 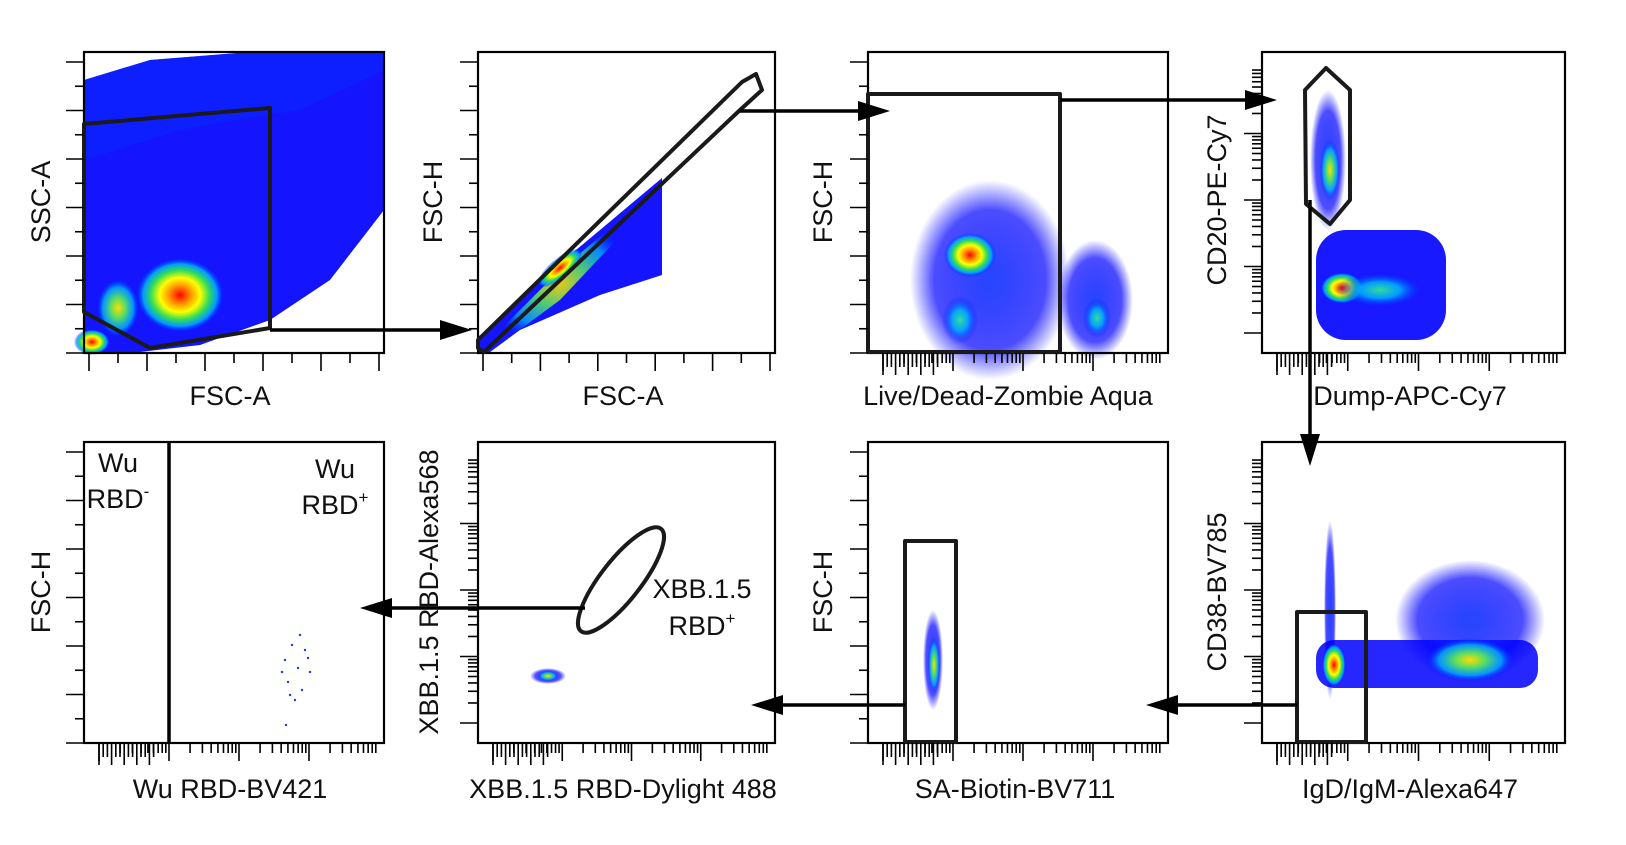 What do you see at coordinates (1168, 100) in the screenshot?
I see `arrow-panel3-to-panel4` at bounding box center [1168, 100].